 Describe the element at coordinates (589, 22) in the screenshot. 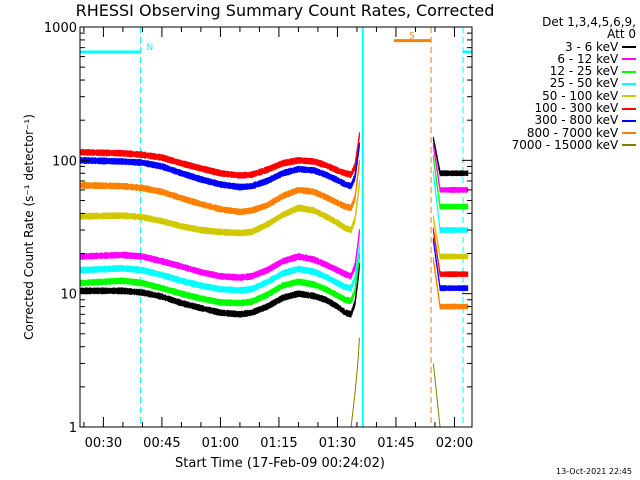

I see `legend-header-detectors: Det 1,3,4,5,6,9,` at that location.